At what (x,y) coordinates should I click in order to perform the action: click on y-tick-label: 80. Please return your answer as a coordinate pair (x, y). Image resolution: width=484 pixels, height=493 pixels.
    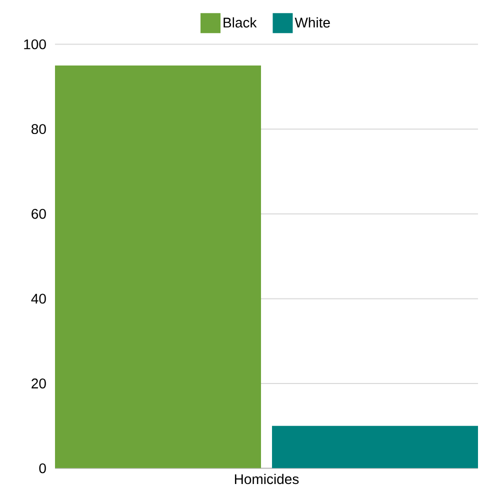
    Looking at the image, I should click on (39, 129).